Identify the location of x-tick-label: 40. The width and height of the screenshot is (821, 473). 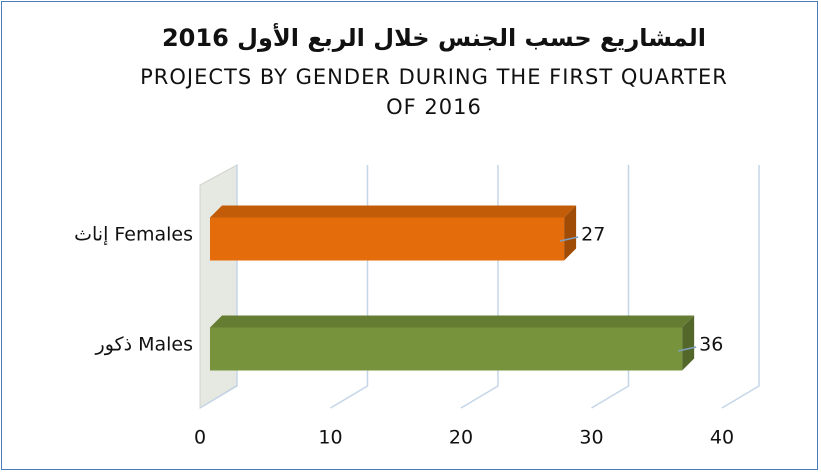
(722, 438).